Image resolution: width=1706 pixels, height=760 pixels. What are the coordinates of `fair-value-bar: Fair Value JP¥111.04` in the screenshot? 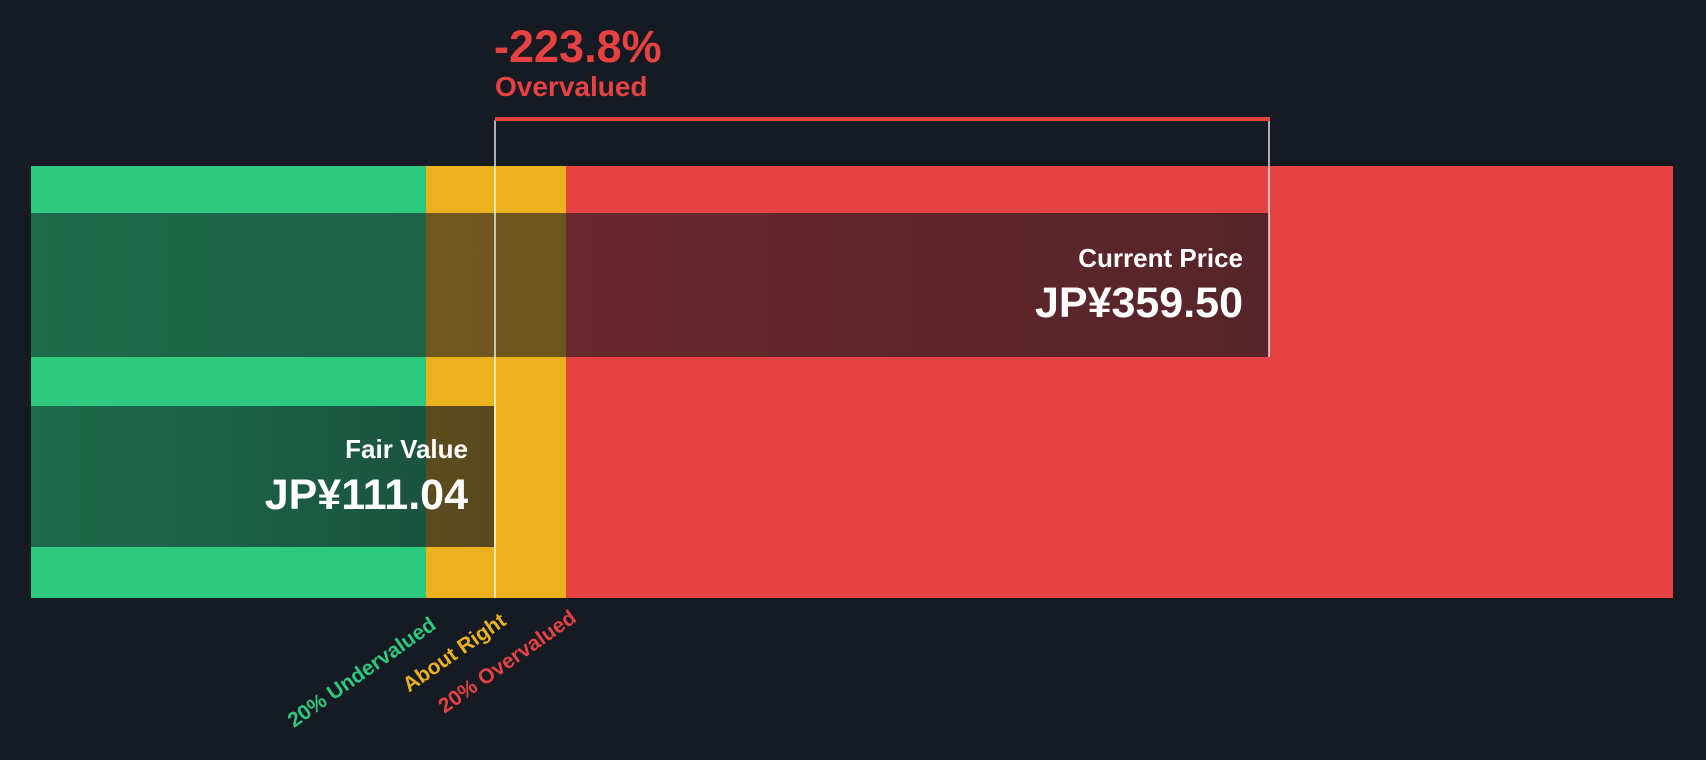 It's located at (262, 476).